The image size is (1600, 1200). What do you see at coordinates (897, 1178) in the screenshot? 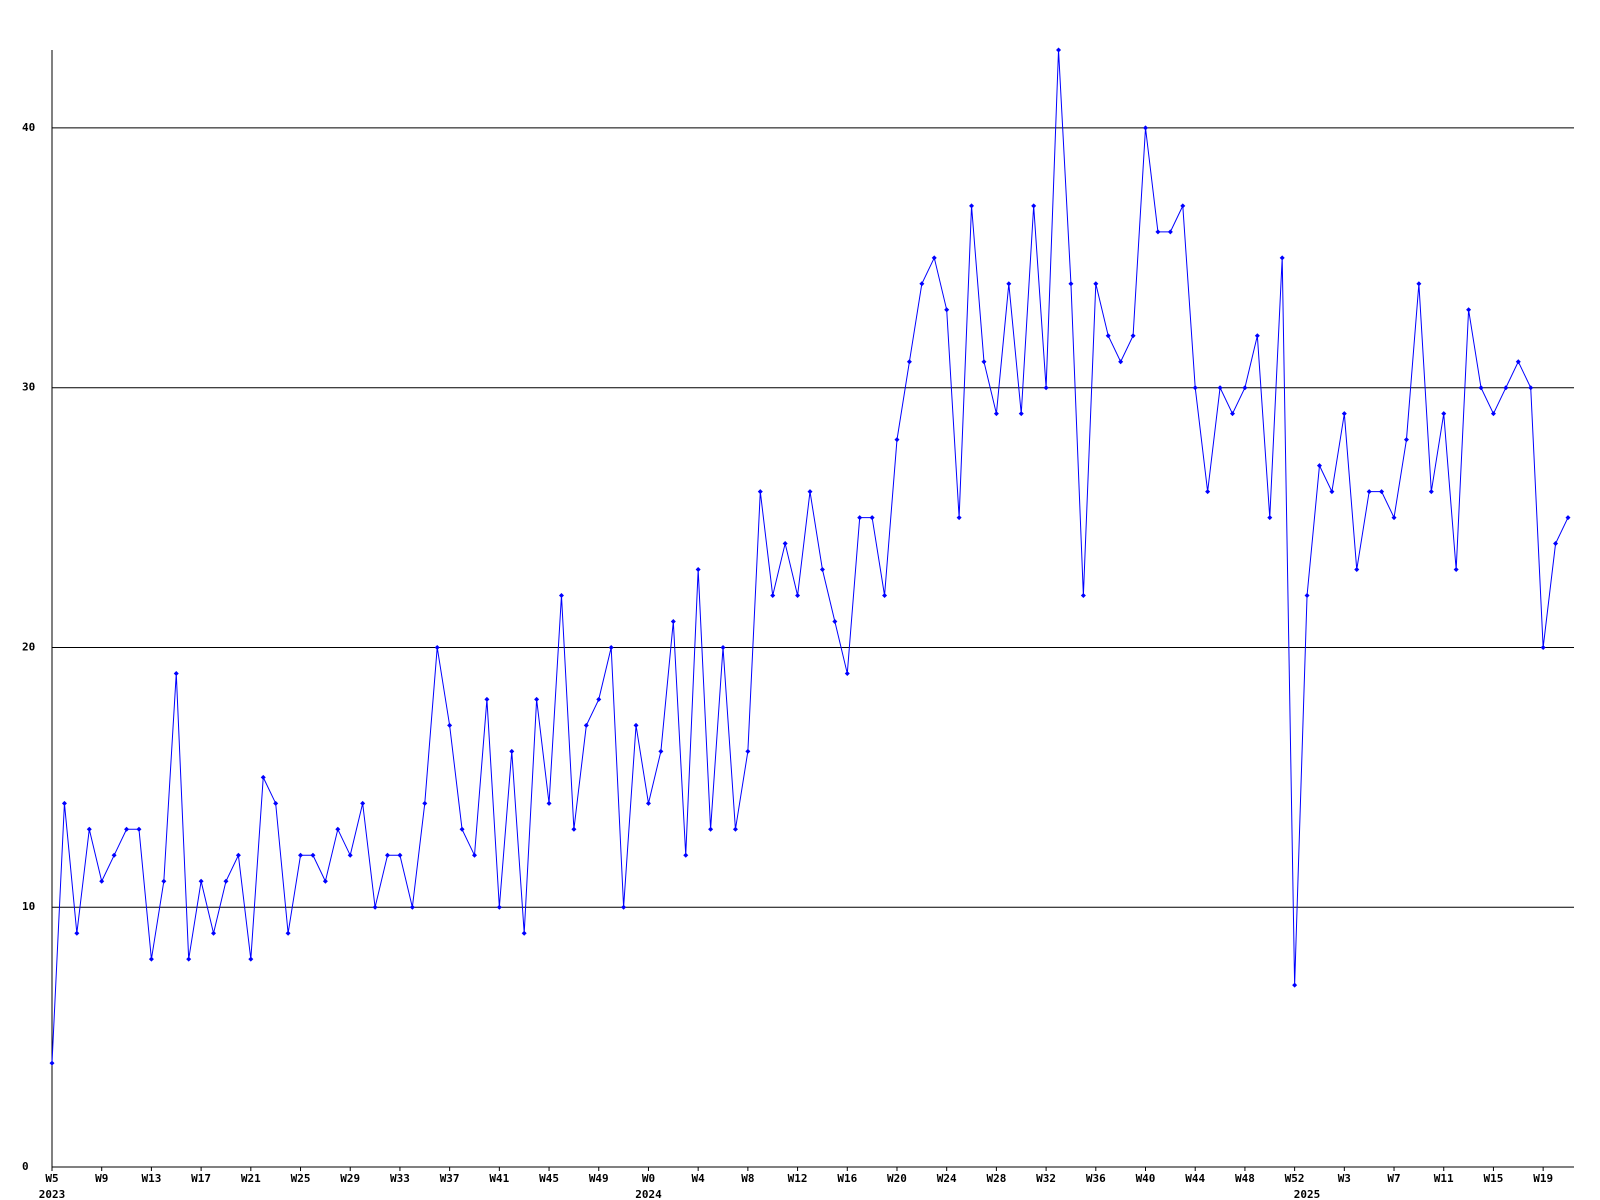
I see `x-tick-label: W20` at bounding box center [897, 1178].